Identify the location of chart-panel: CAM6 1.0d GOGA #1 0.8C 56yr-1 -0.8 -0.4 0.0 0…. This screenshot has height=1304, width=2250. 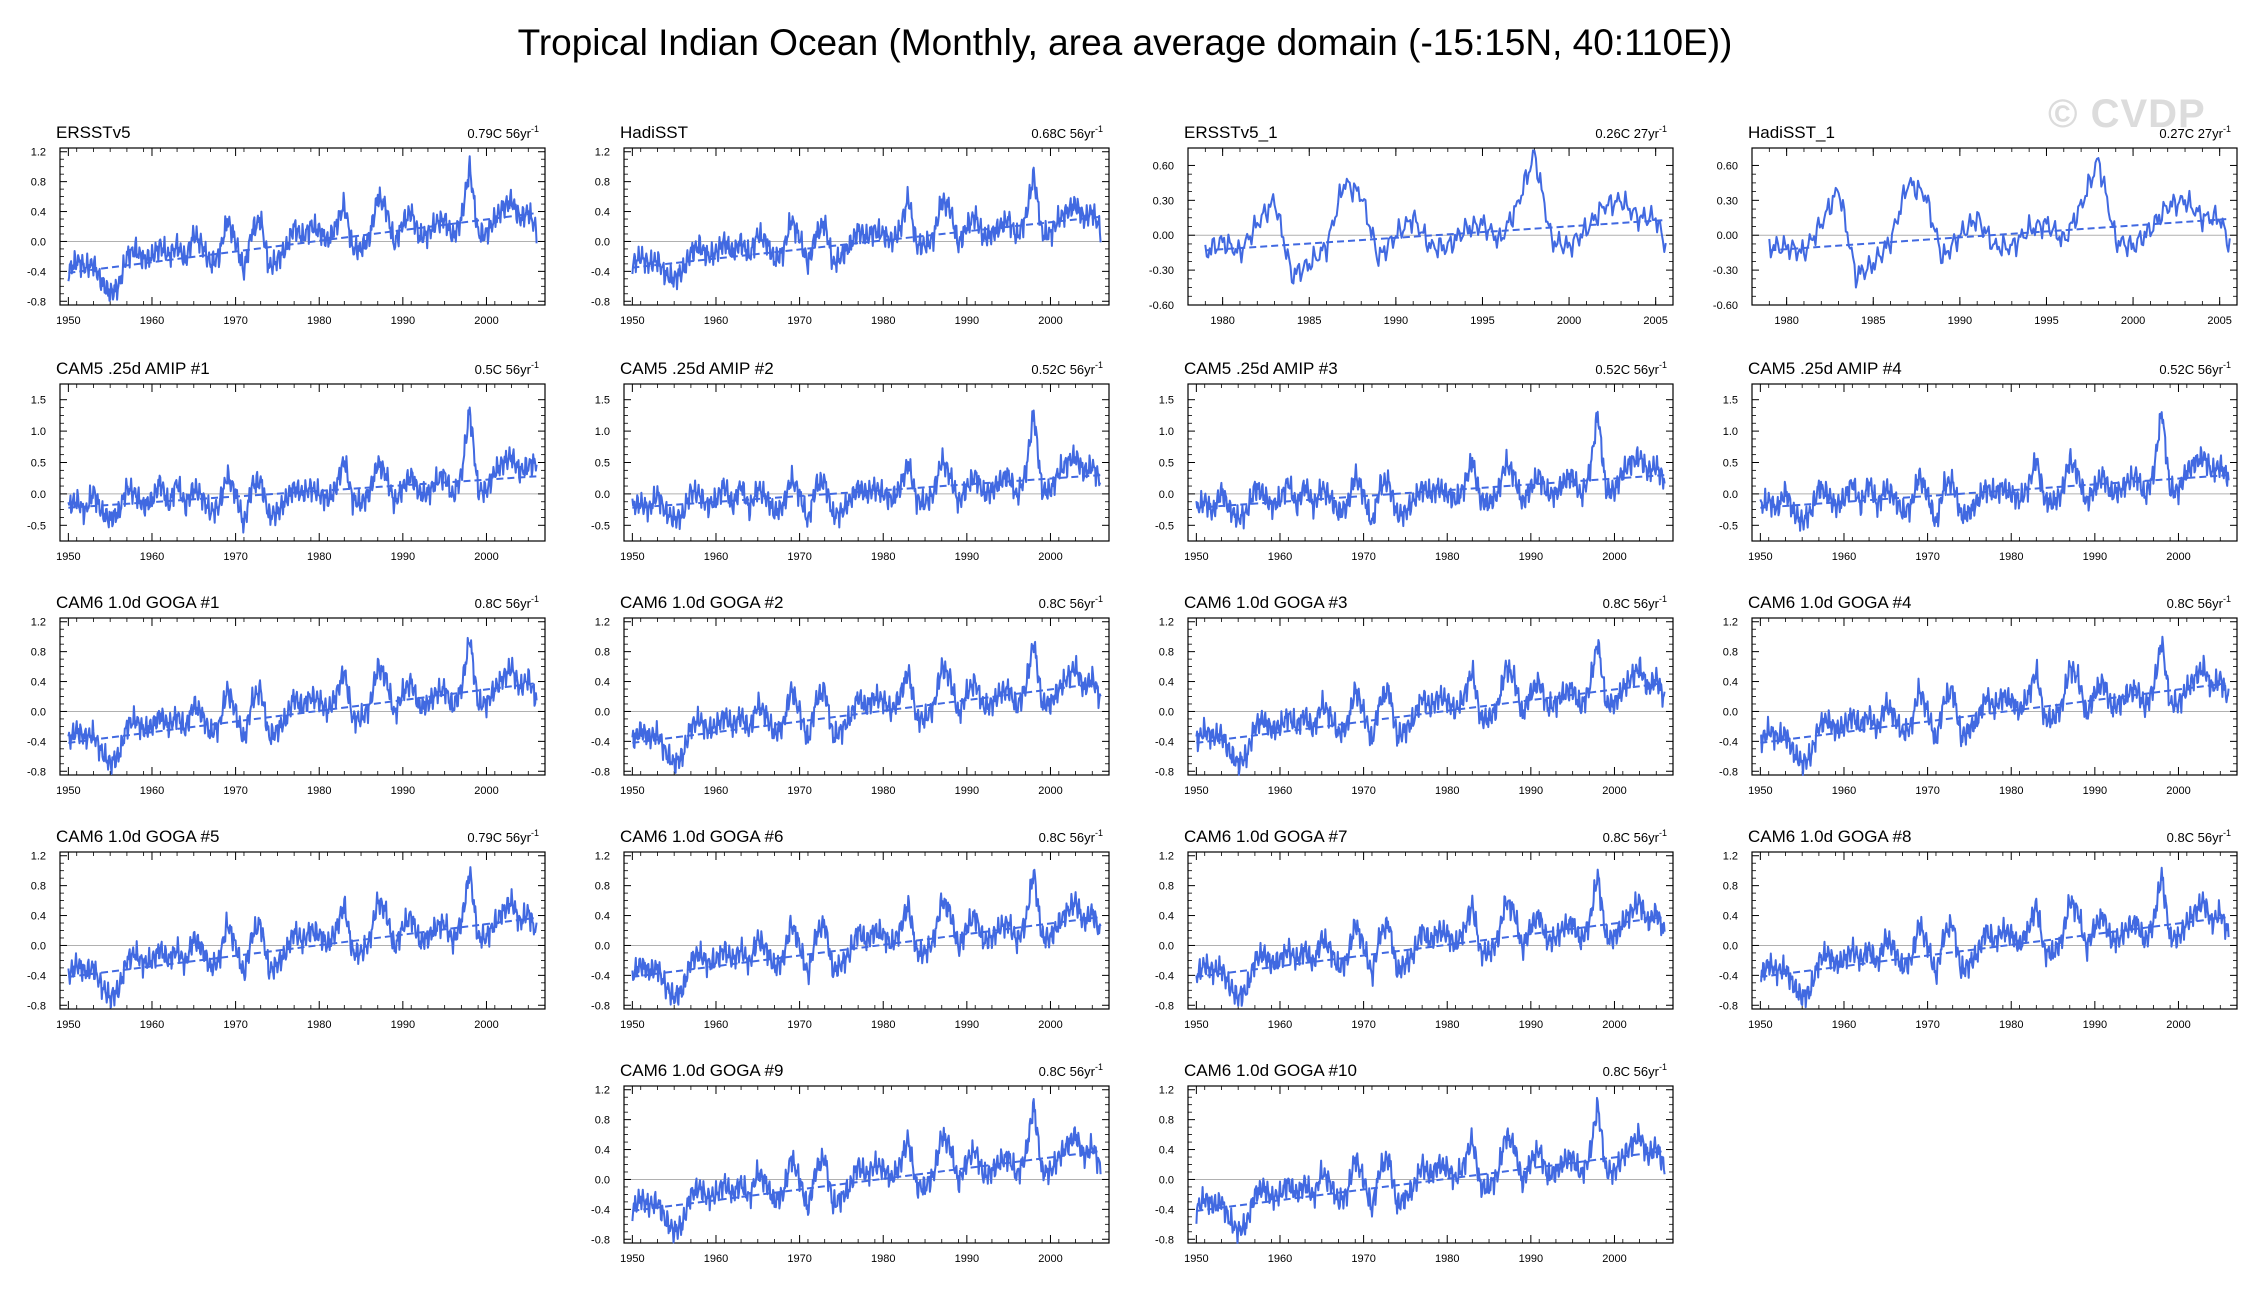
(286, 695).